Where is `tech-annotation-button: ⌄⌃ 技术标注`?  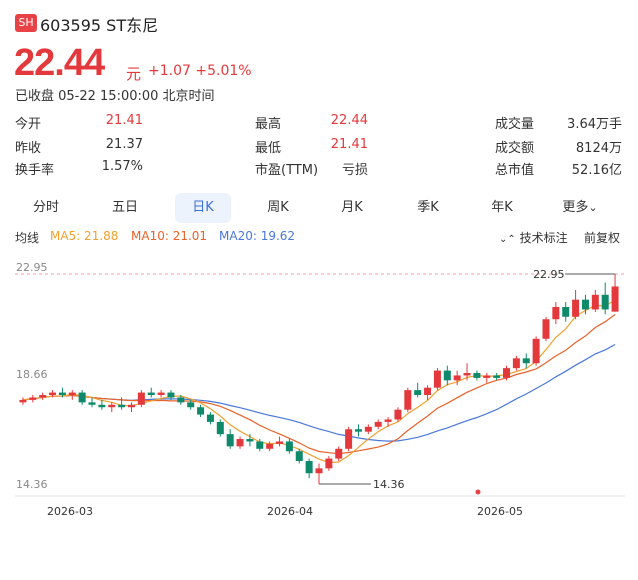
tech-annotation-button: ⌄⌃ 技术标注 is located at coordinates (533, 237).